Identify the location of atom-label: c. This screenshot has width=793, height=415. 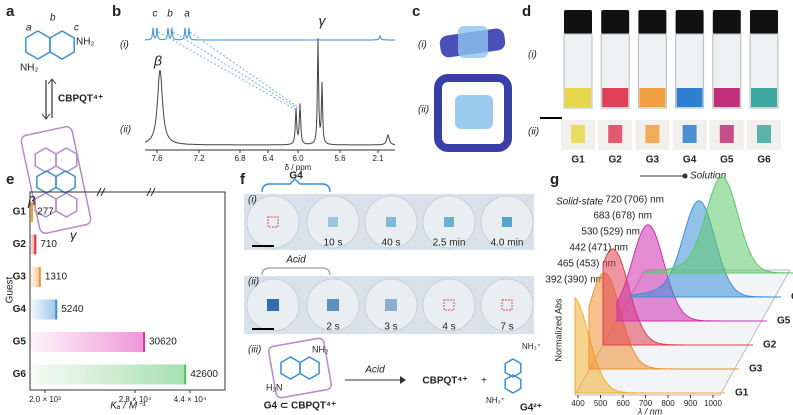
(76, 28).